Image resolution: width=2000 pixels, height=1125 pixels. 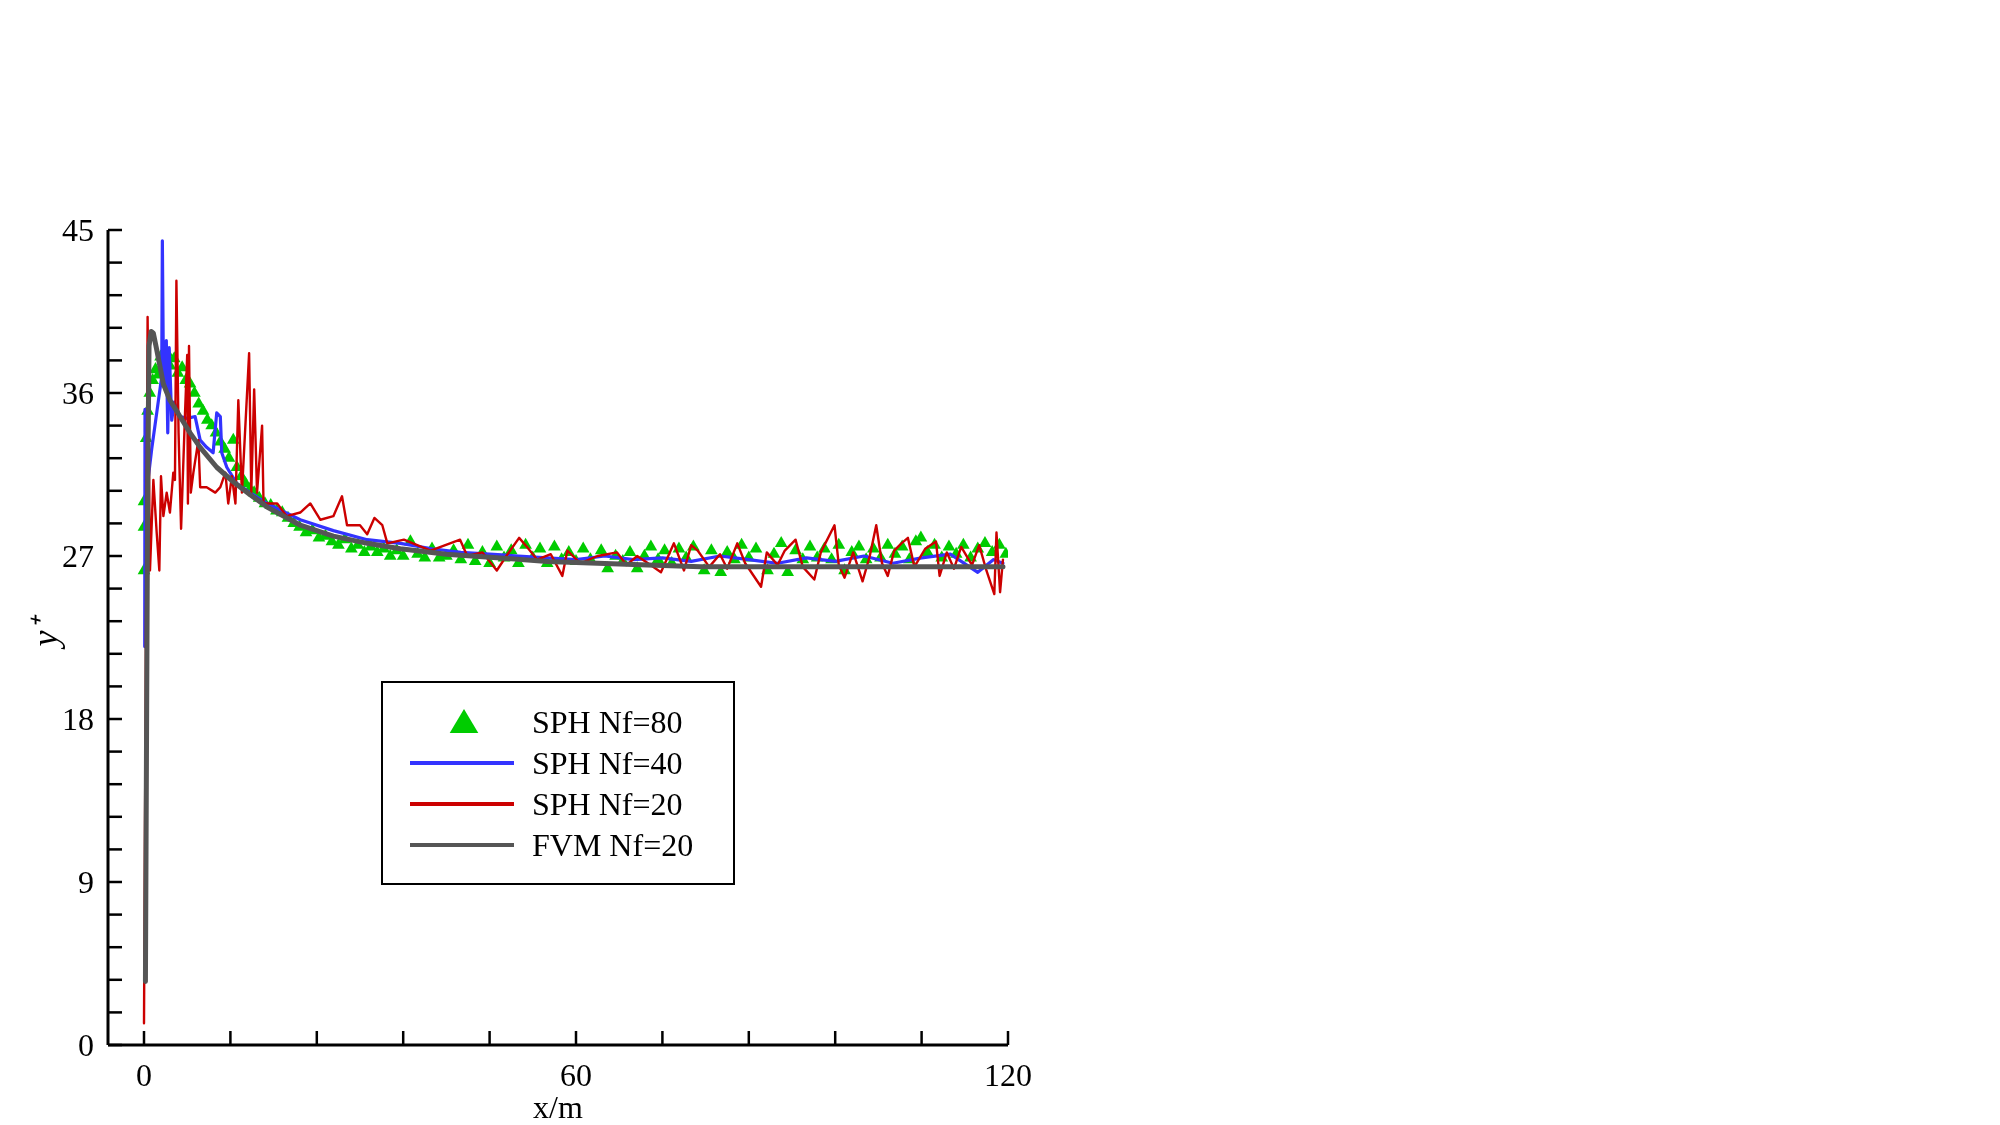 I want to click on y-tick-label: 9, so click(x=86, y=882).